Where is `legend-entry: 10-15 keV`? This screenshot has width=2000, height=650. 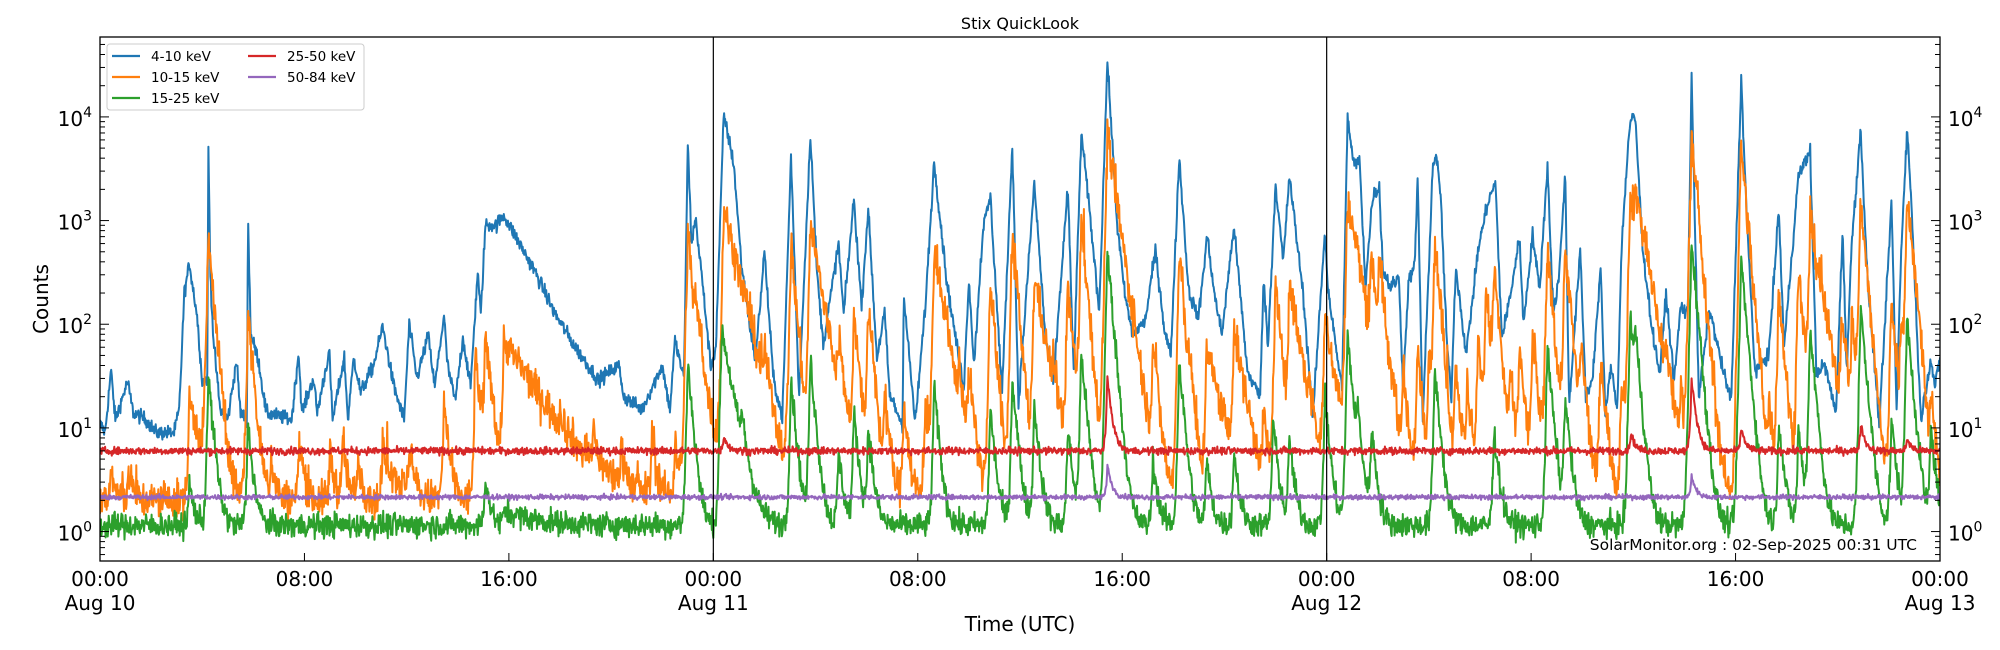 legend-entry: 10-15 keV is located at coordinates (166, 78).